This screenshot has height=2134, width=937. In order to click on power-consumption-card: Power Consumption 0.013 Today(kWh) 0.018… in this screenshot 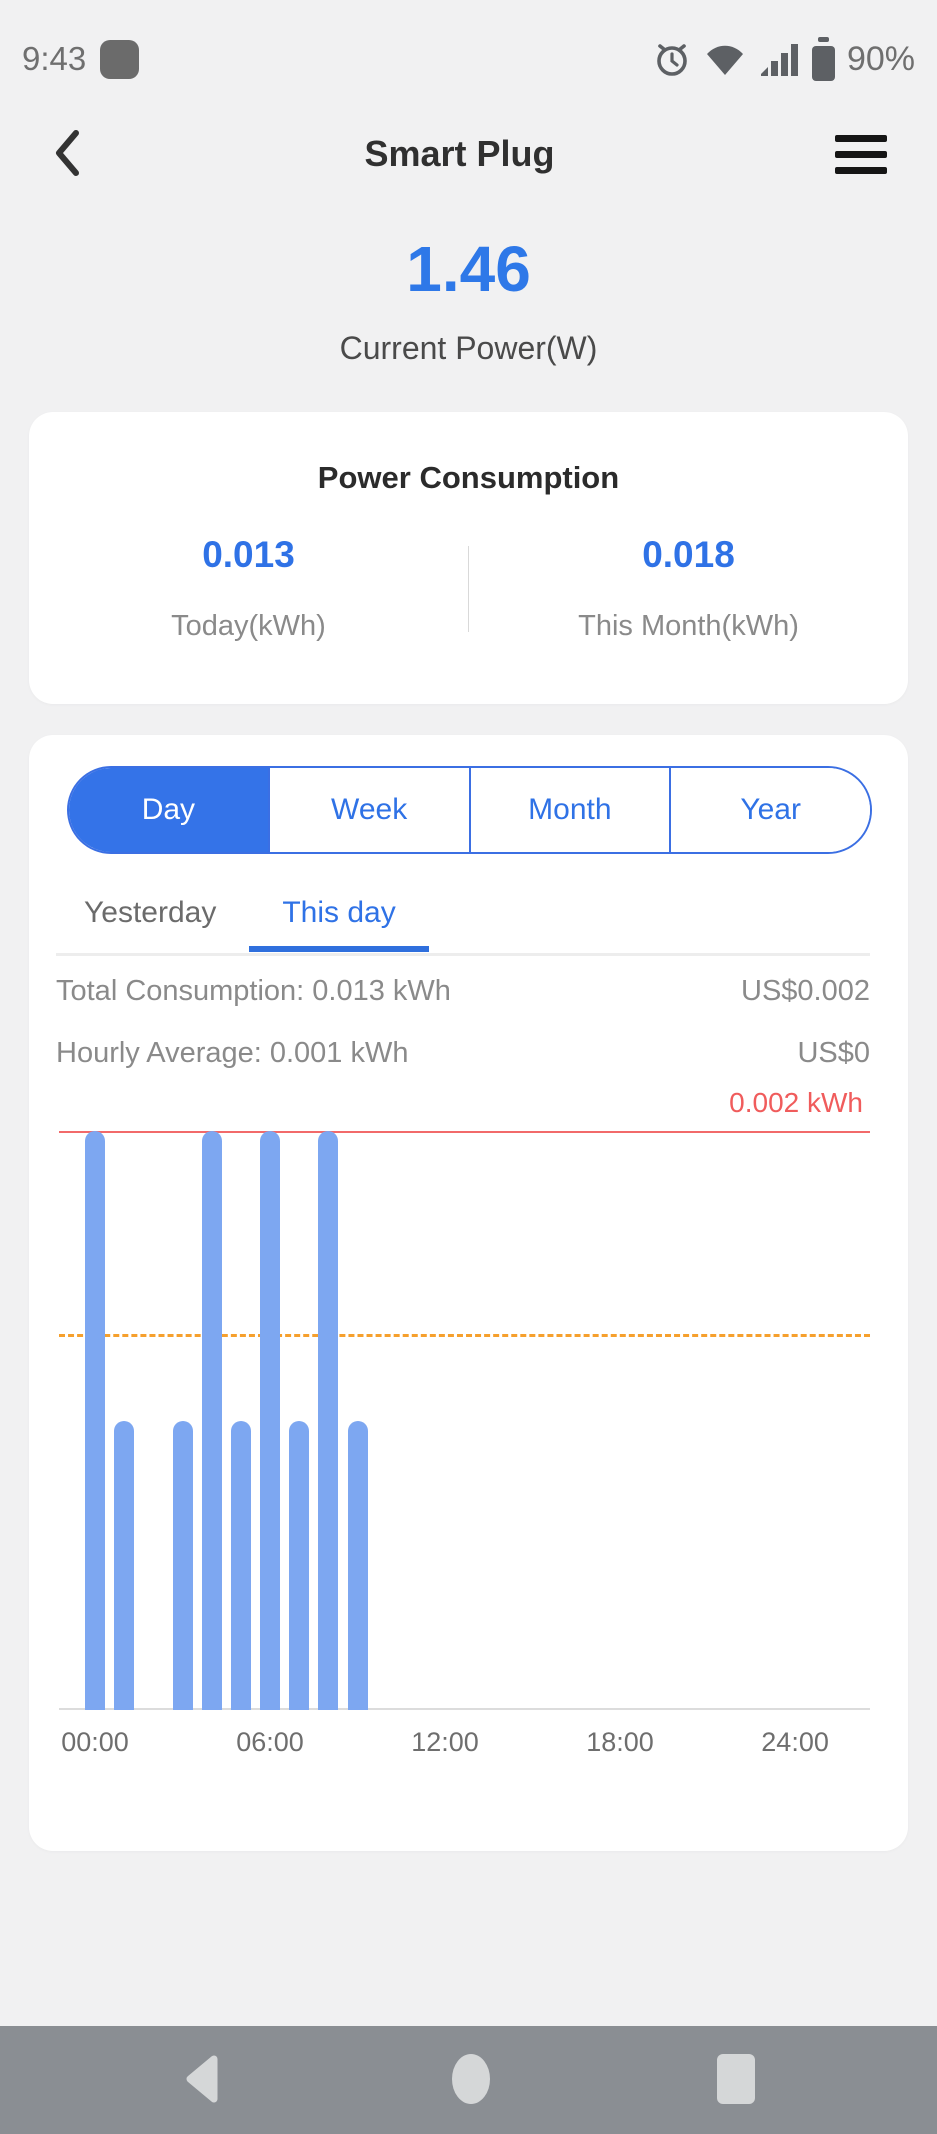, I will do `click(468, 558)`.